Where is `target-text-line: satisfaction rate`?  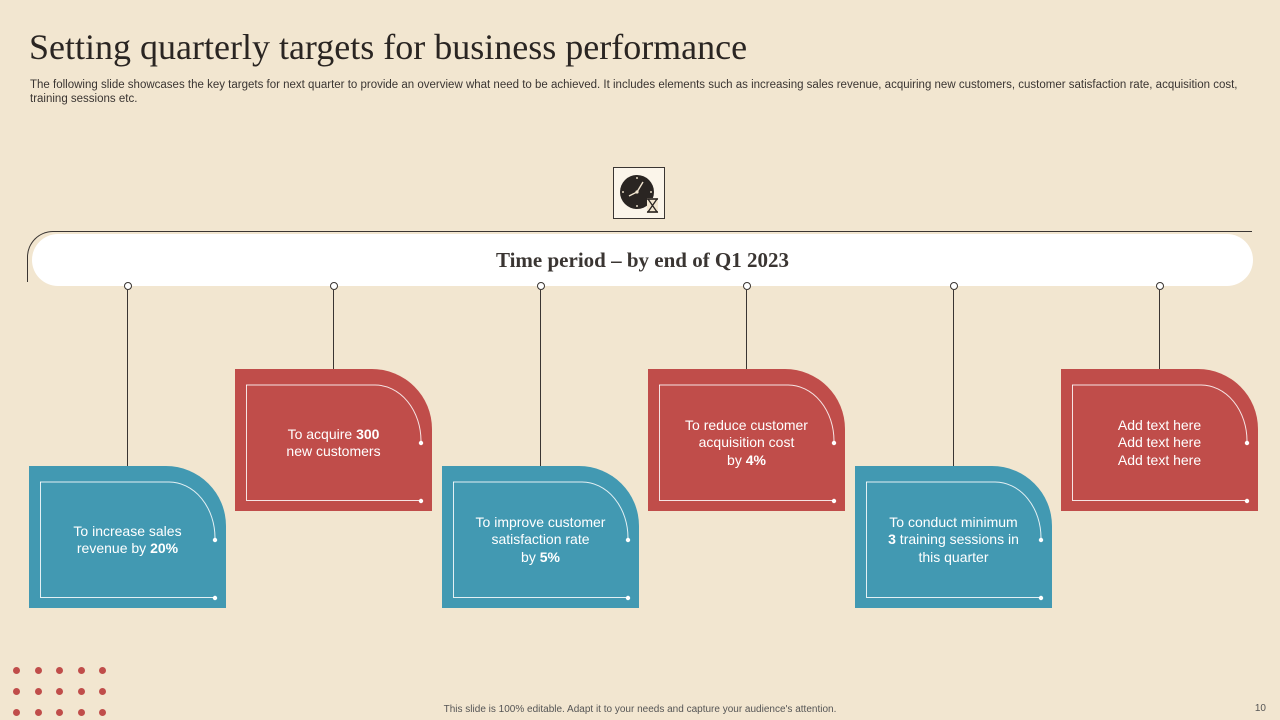 target-text-line: satisfaction rate is located at coordinates (540, 539).